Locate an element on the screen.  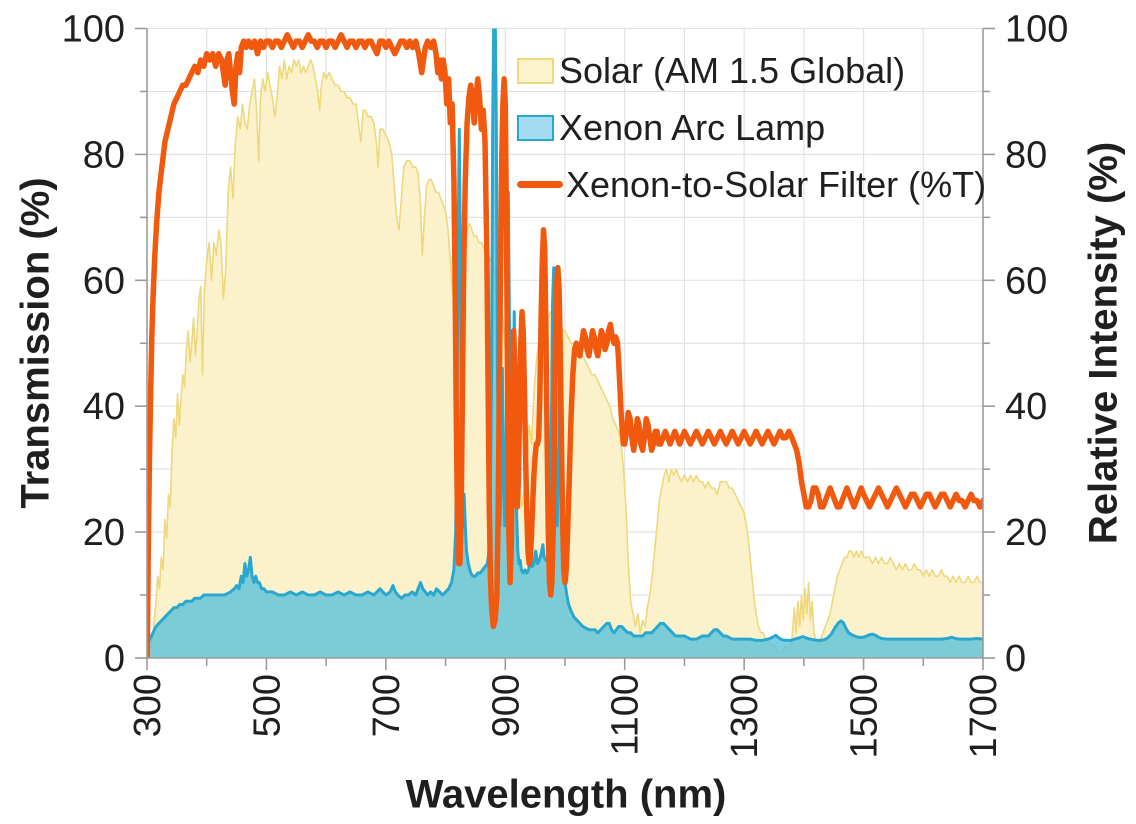
right-tick-label: 60 is located at coordinates (1026, 281).